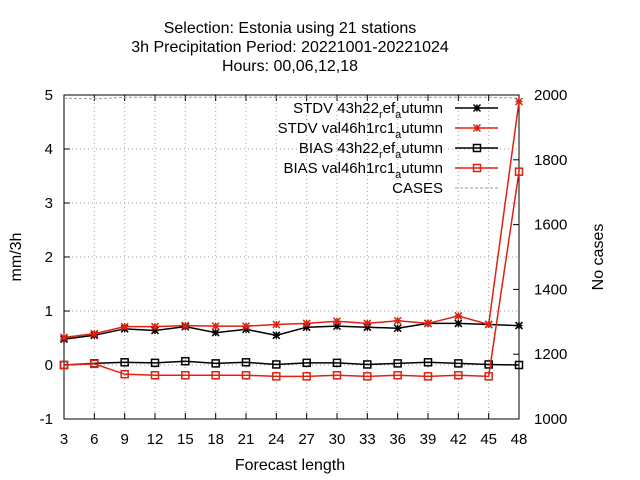 The image size is (640, 480). I want to click on x-tick-label: 45, so click(488, 439).